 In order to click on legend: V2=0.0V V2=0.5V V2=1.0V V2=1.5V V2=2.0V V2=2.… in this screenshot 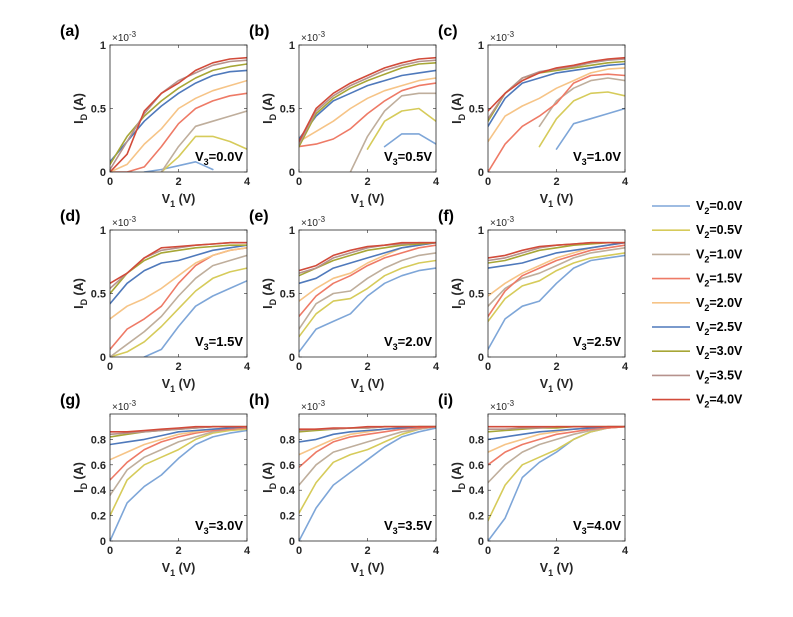, I will do `click(697, 304)`.